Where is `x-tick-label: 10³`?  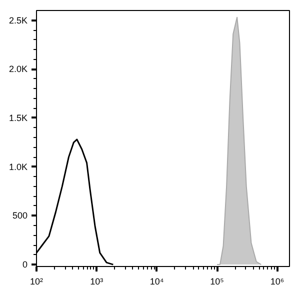
x-tick-label: 10³ is located at coordinates (97, 281).